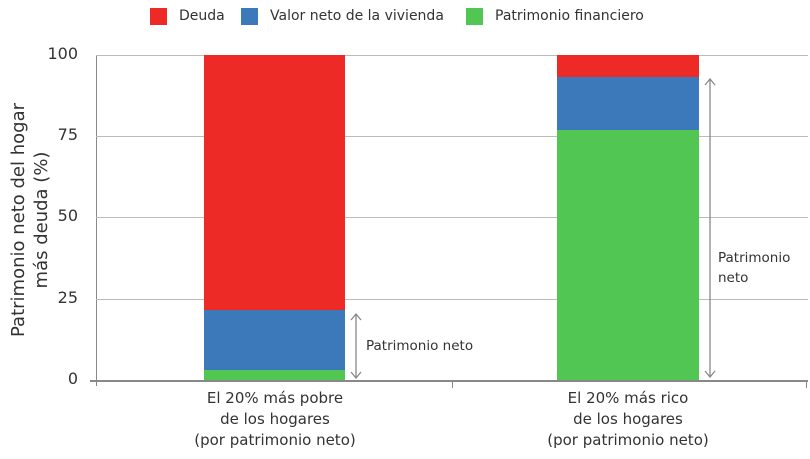  I want to click on legend-item-deuda: Deuda, so click(187, 16).